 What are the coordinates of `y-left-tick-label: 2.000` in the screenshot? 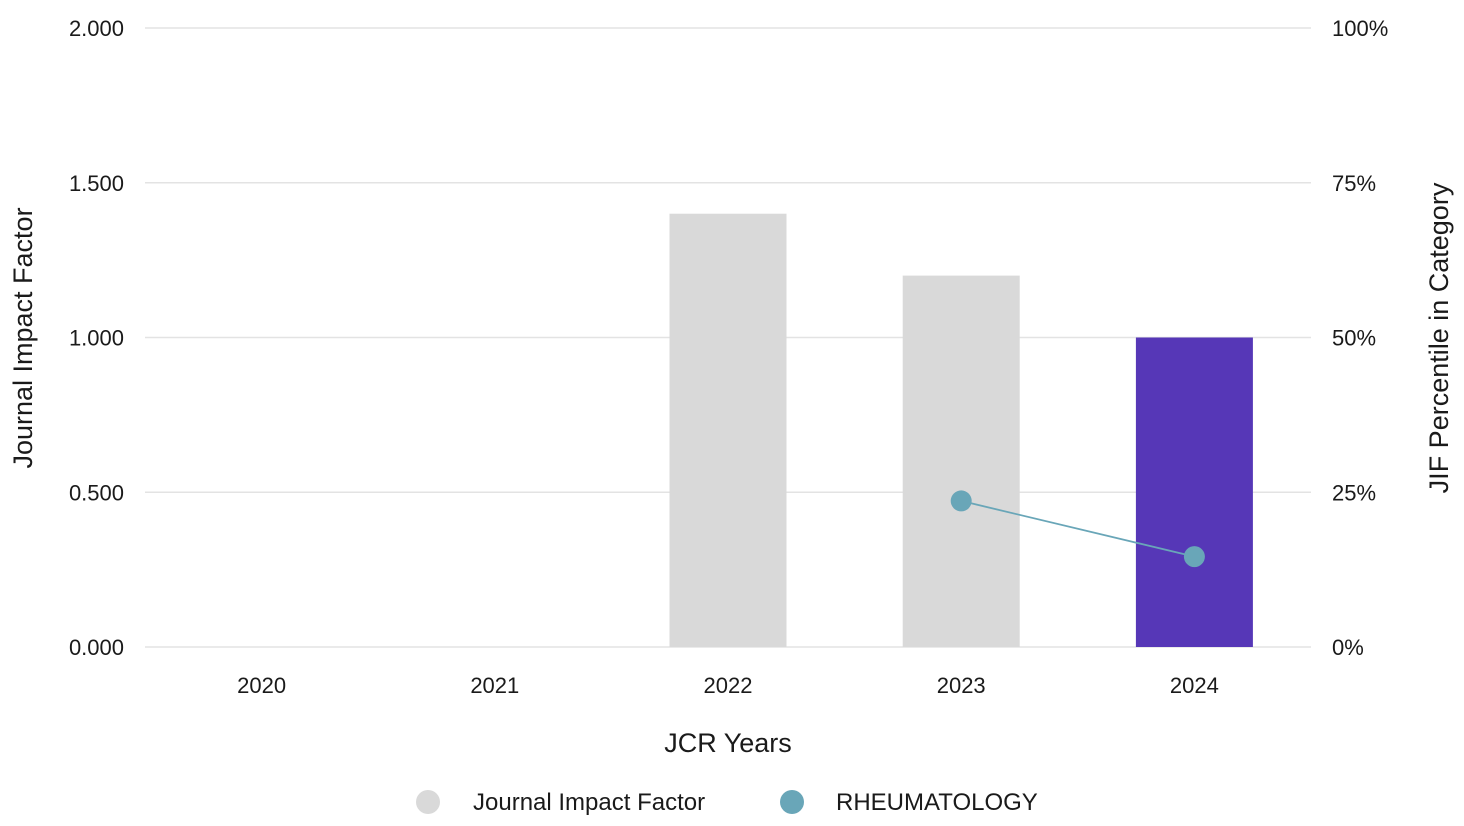 It's located at (96, 28).